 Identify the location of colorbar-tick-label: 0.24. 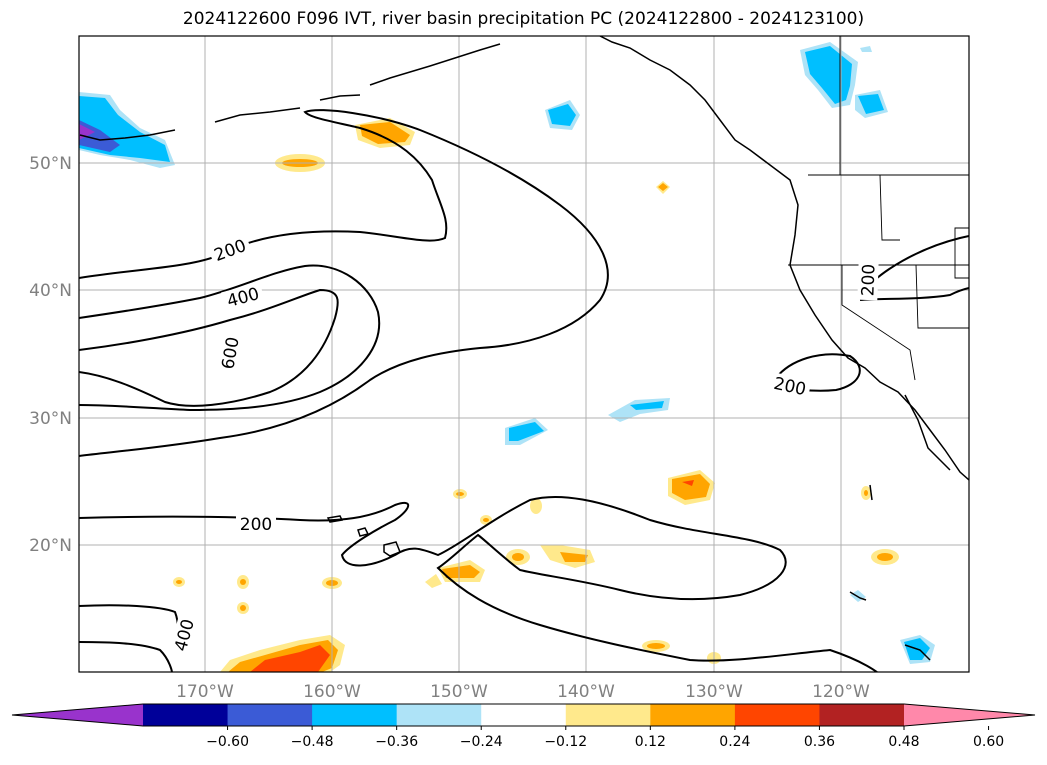
(734, 742).